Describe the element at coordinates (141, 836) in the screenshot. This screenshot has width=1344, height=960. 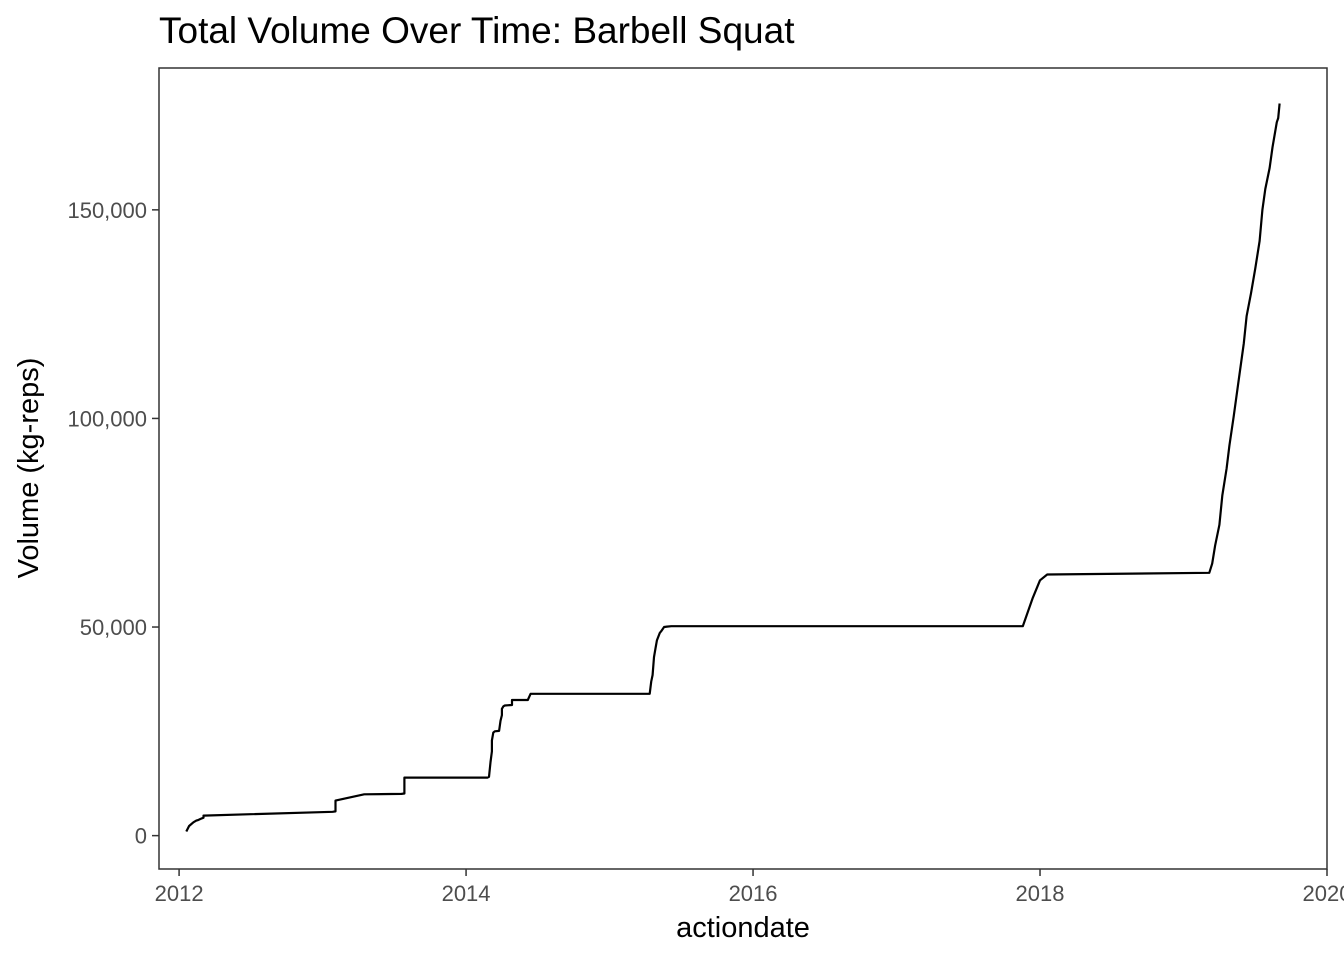
I see `y-tick-label: 0` at that location.